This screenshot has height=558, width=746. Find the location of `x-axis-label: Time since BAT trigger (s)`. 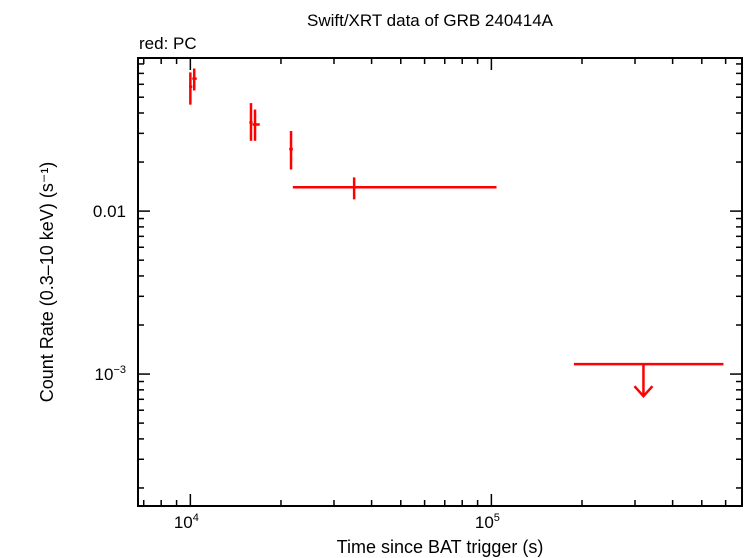

x-axis-label: Time since BAT trigger (s) is located at coordinates (440, 547).